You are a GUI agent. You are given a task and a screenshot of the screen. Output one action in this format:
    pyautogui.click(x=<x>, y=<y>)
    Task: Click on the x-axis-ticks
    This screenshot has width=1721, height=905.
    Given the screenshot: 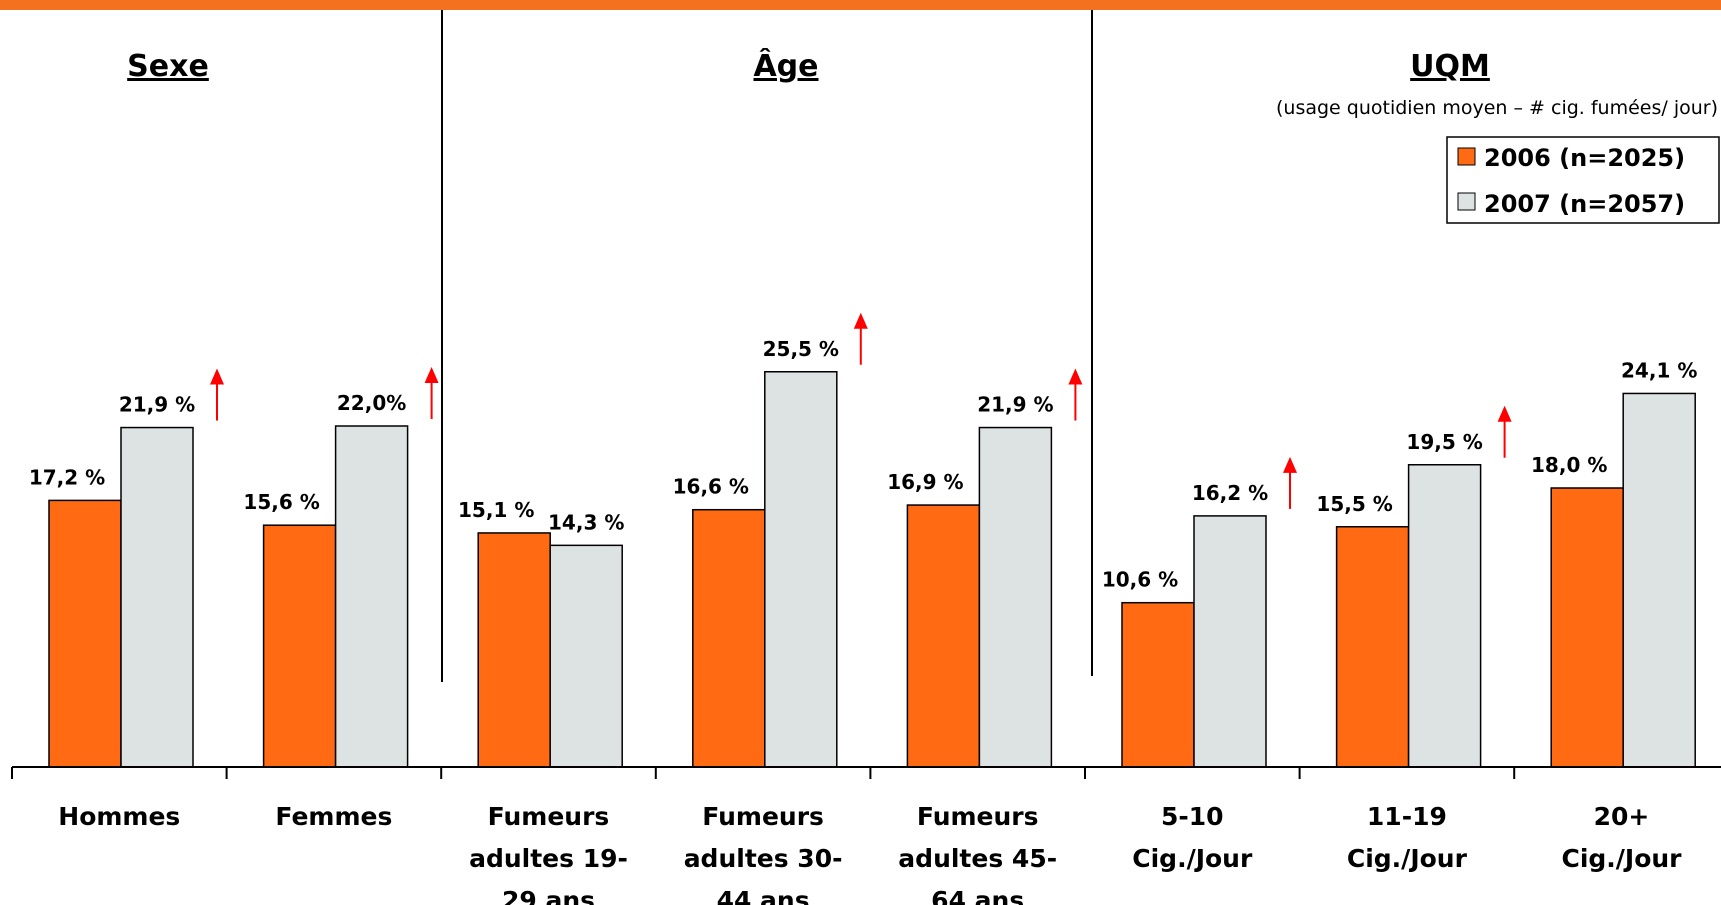 What is the action you would take?
    pyautogui.click(x=763, y=773)
    